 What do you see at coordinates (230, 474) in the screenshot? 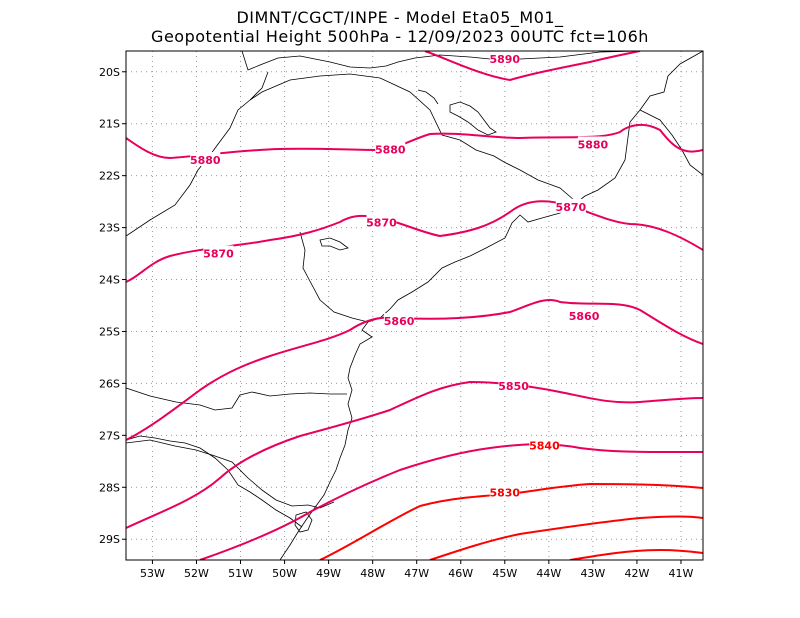
I see `state-border-sc-rs` at bounding box center [230, 474].